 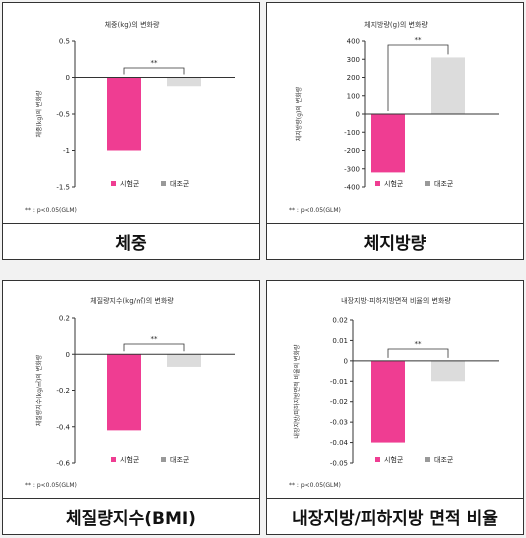 I want to click on y-tick-label: 300, so click(x=353, y=60).